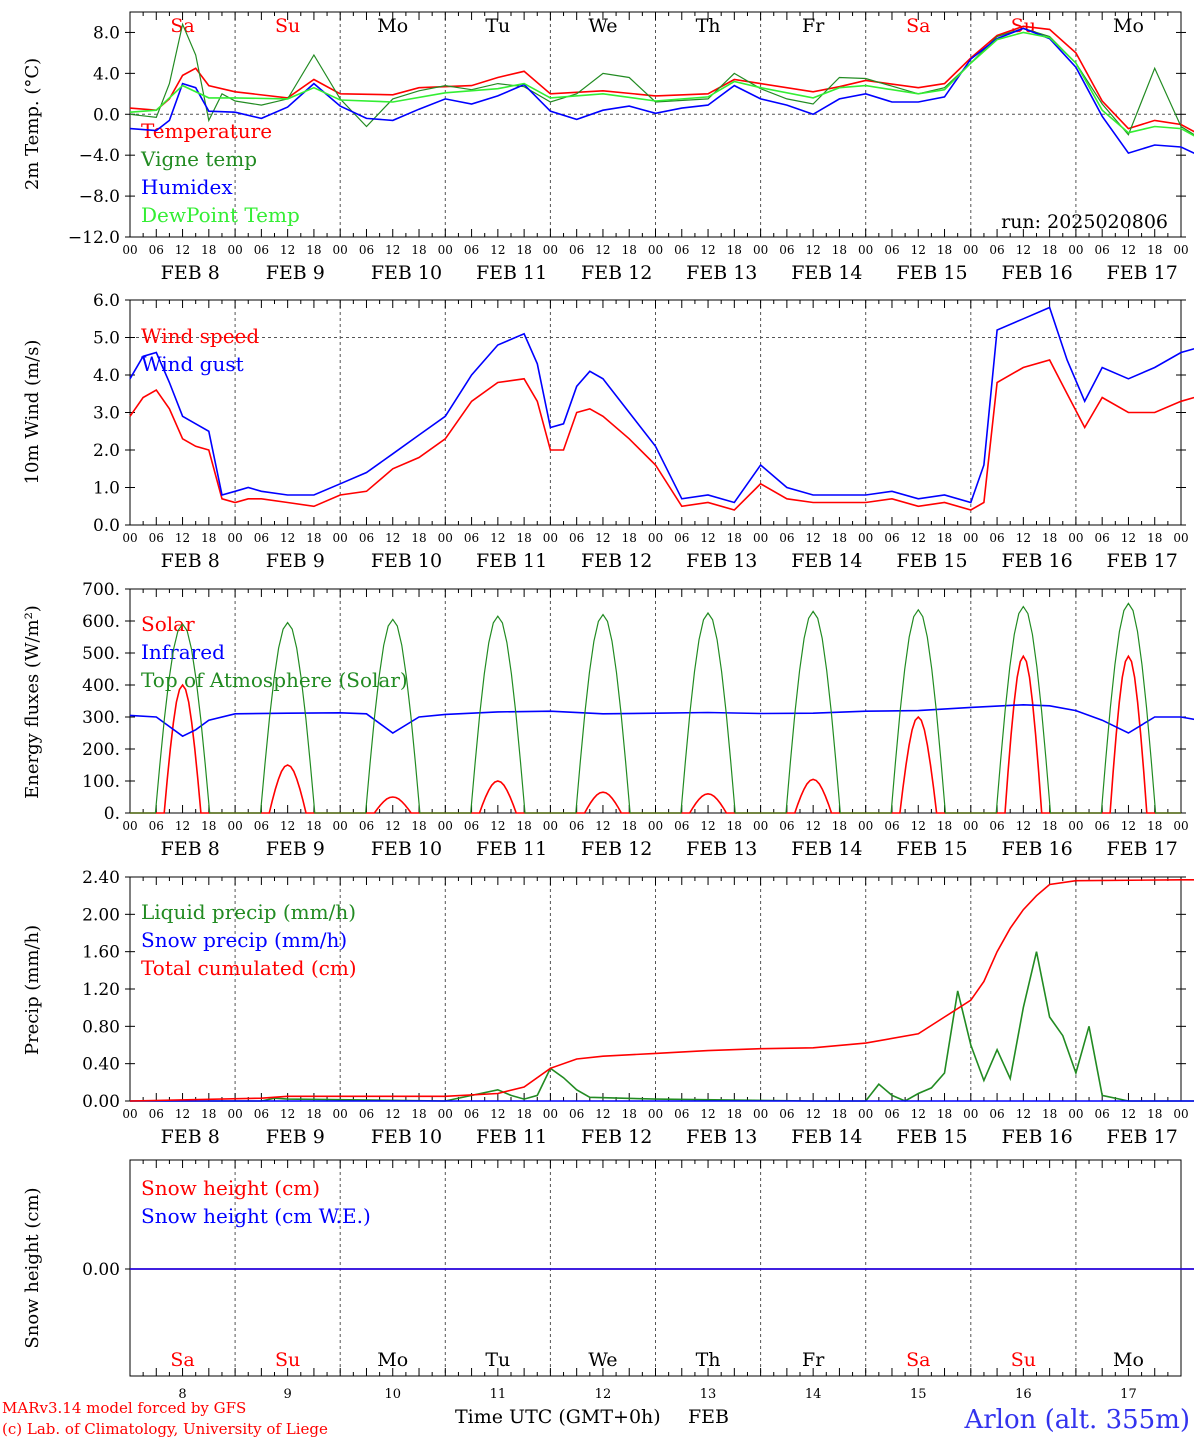 The height and width of the screenshot is (1440, 1194). Describe the element at coordinates (511, 561) in the screenshot. I see `date-label: FEB 11` at that location.